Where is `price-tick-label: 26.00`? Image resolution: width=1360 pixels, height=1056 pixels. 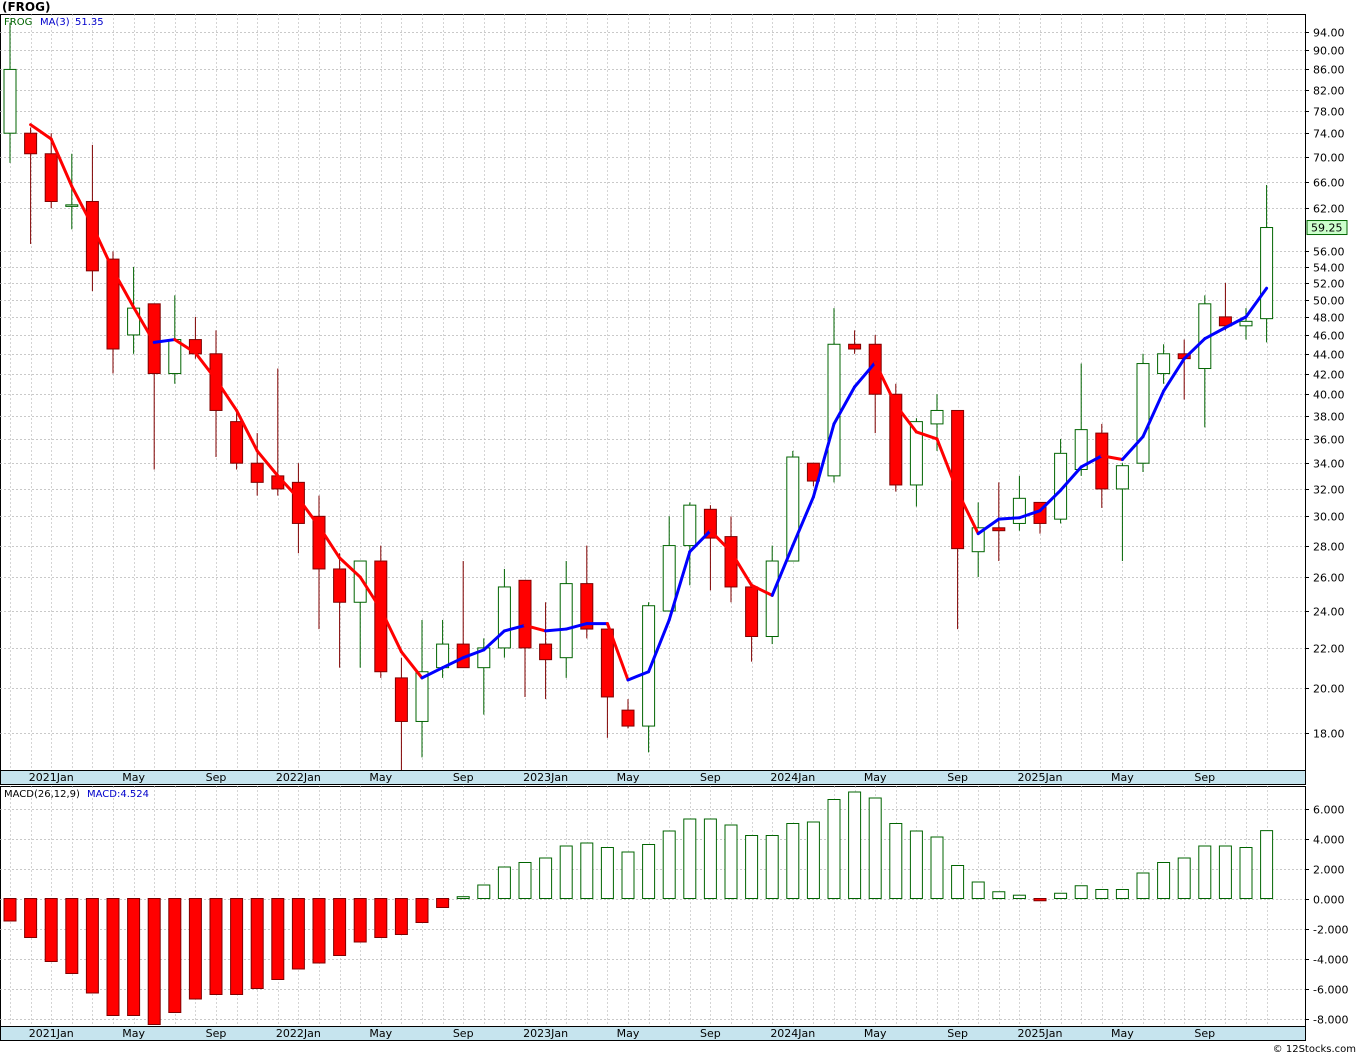 price-tick-label: 26.00 is located at coordinates (1329, 578).